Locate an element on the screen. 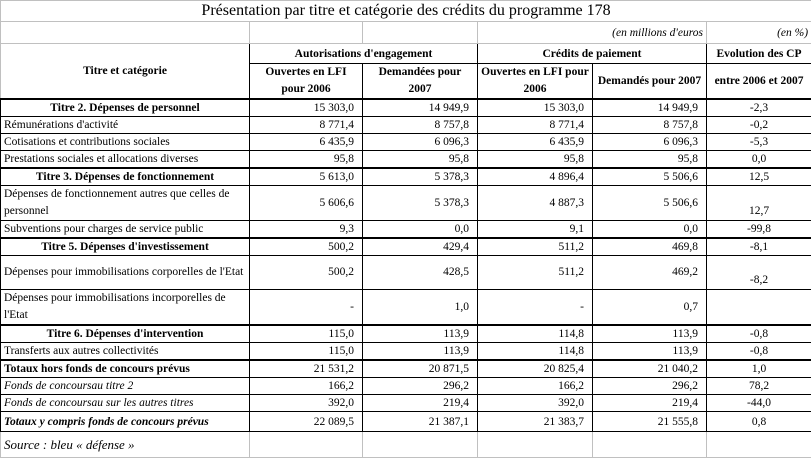  evolution-cell: 0,8 is located at coordinates (759, 422).